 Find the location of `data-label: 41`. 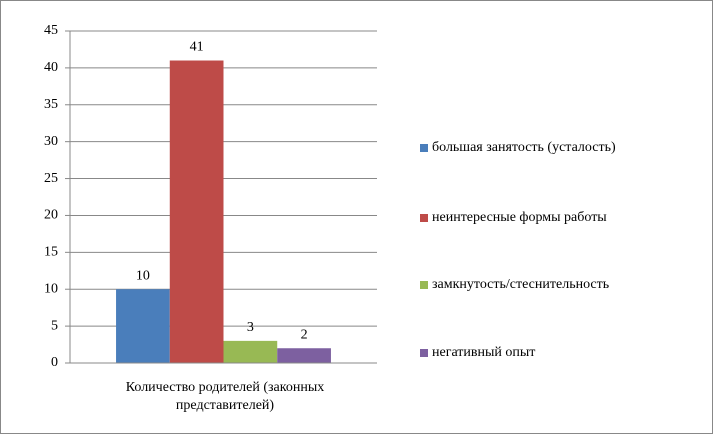

data-label: 41 is located at coordinates (197, 47).